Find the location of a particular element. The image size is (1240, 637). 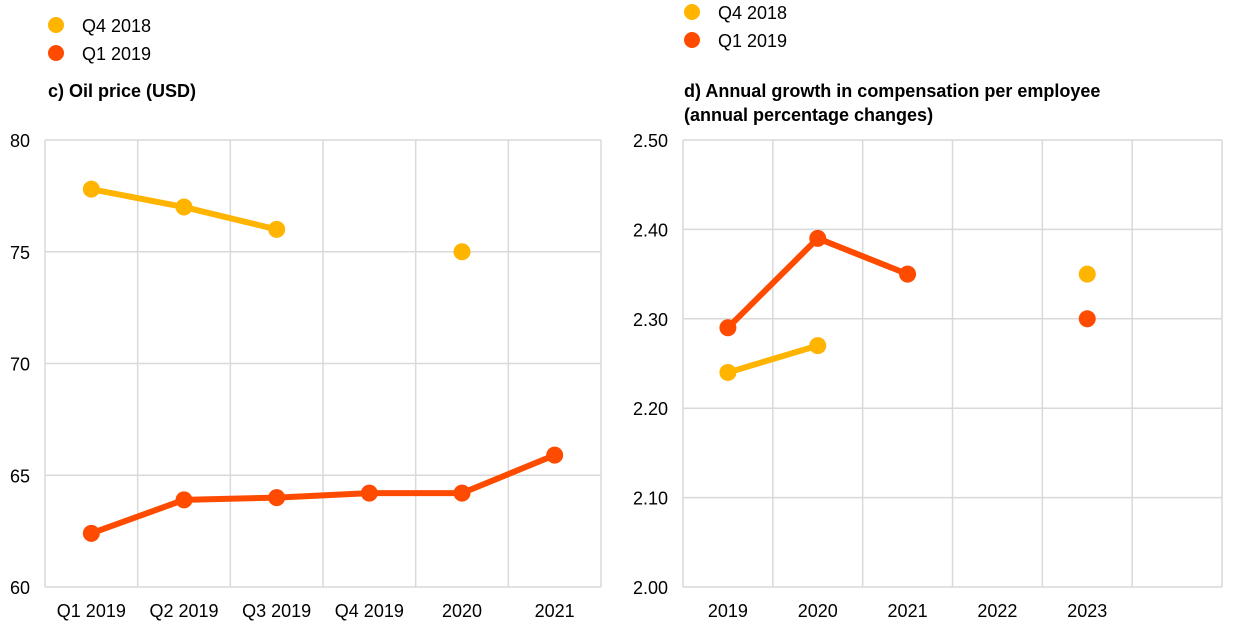

c-x-tick-label: 2021 is located at coordinates (555, 611).